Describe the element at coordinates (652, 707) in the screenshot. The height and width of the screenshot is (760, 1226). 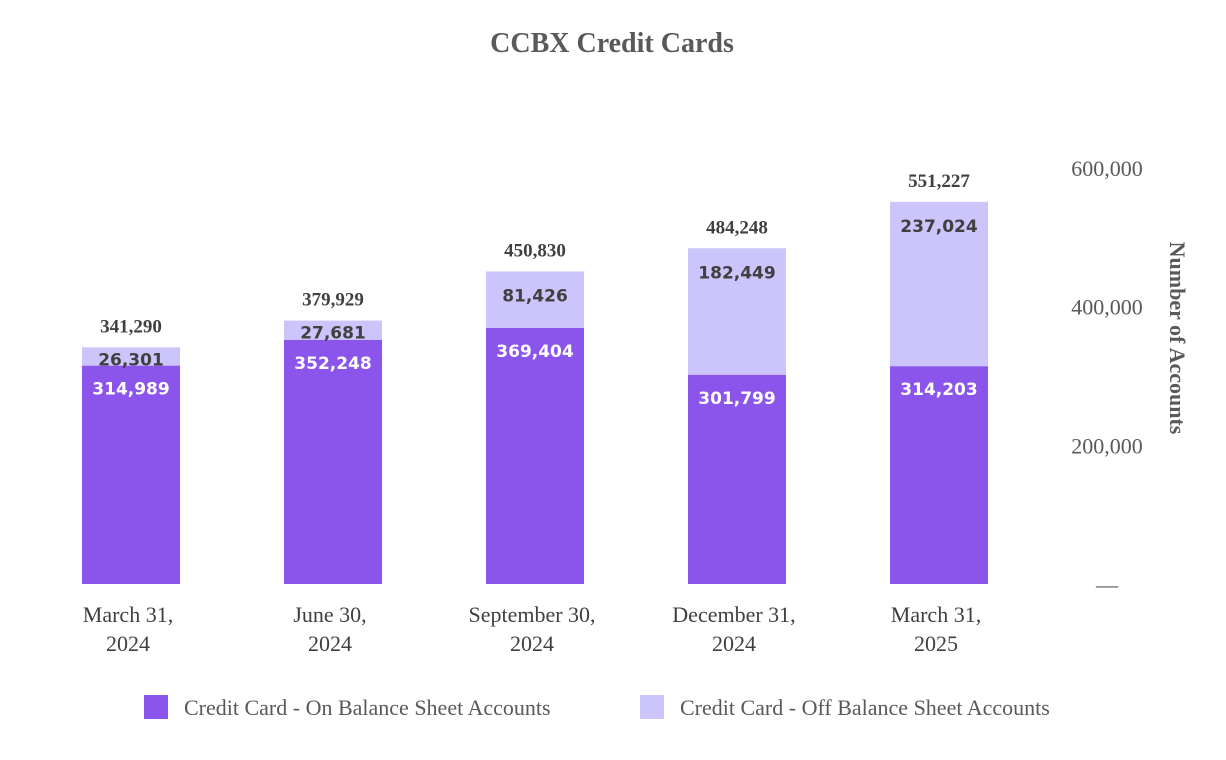
I see `legend-swatch-off-balance` at that location.